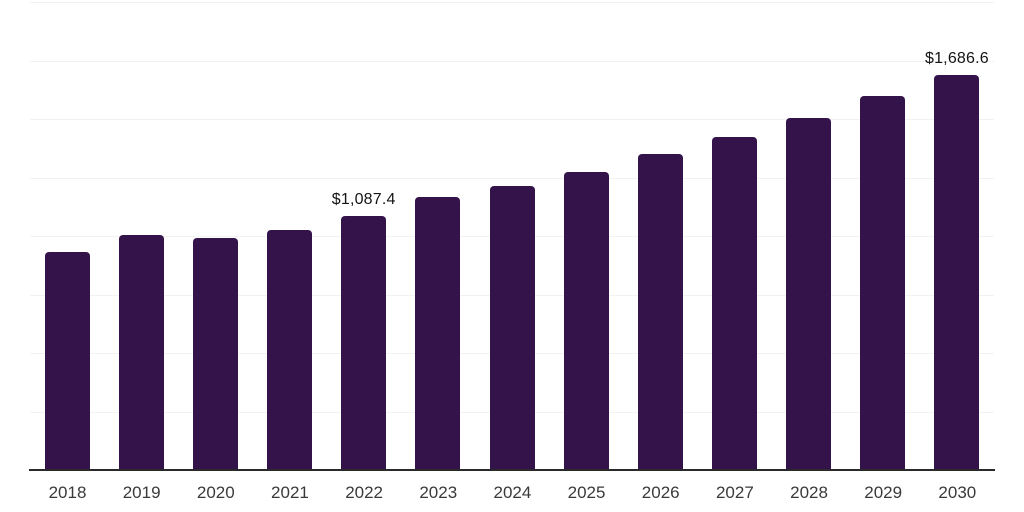 The height and width of the screenshot is (512, 1024). Describe the element at coordinates (215, 353) in the screenshot. I see `bar-2020` at that location.